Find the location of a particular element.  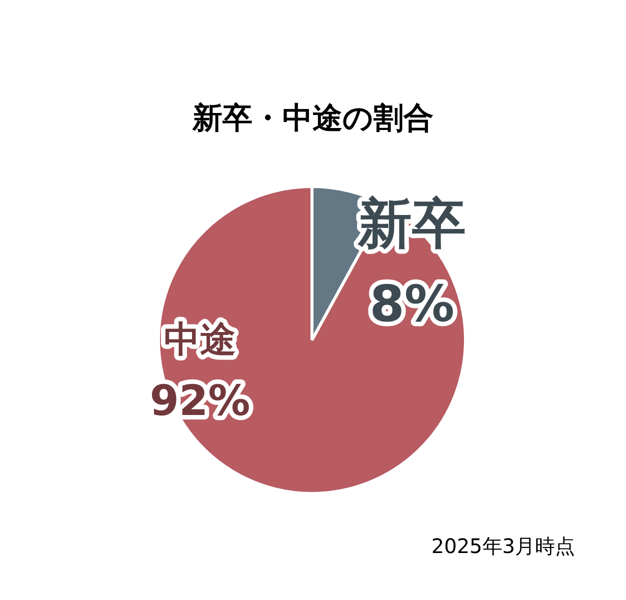

slice-label: 中途 is located at coordinates (200, 339).